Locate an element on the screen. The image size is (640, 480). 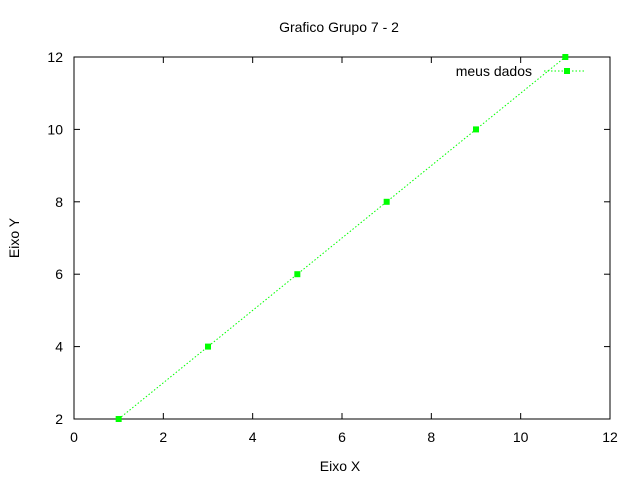
y-tick-label: 2 is located at coordinates (59, 419).